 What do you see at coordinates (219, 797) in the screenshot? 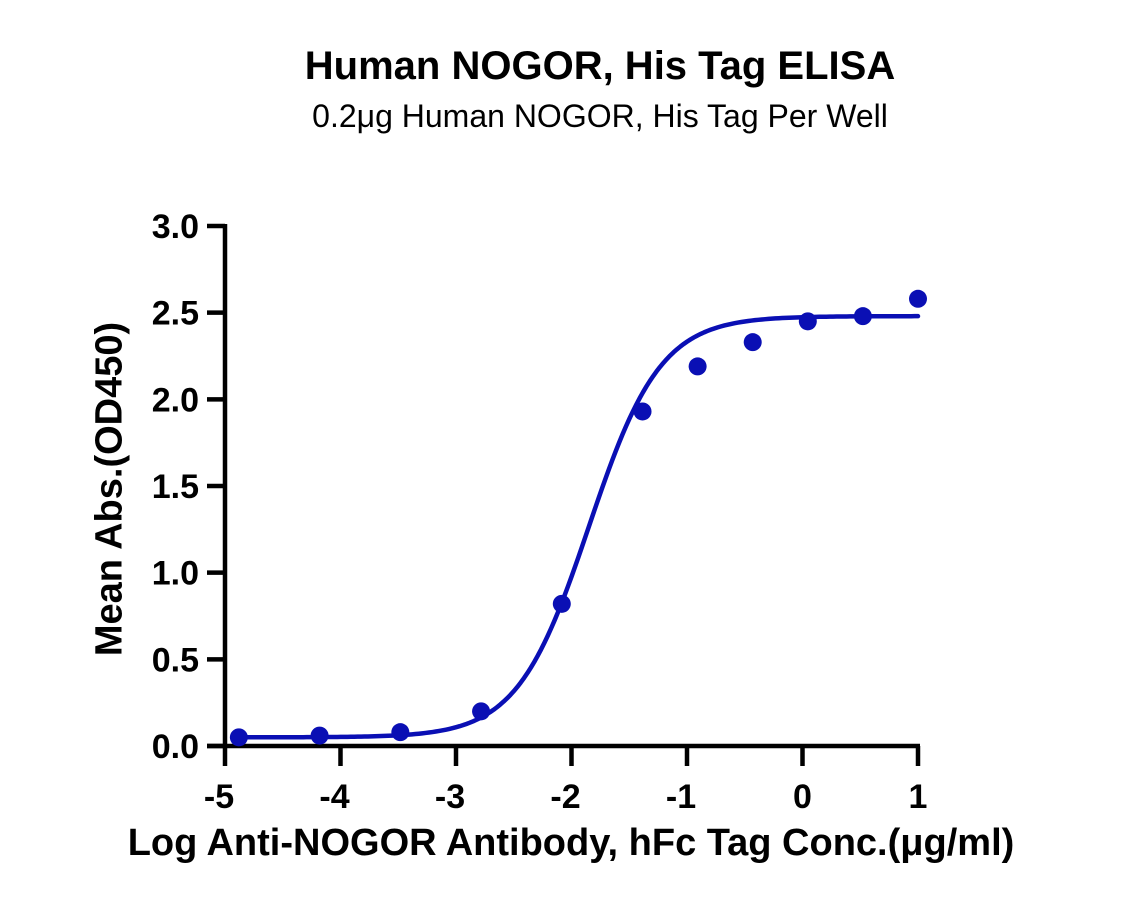
I see `x-tick-label: -5` at bounding box center [219, 797].